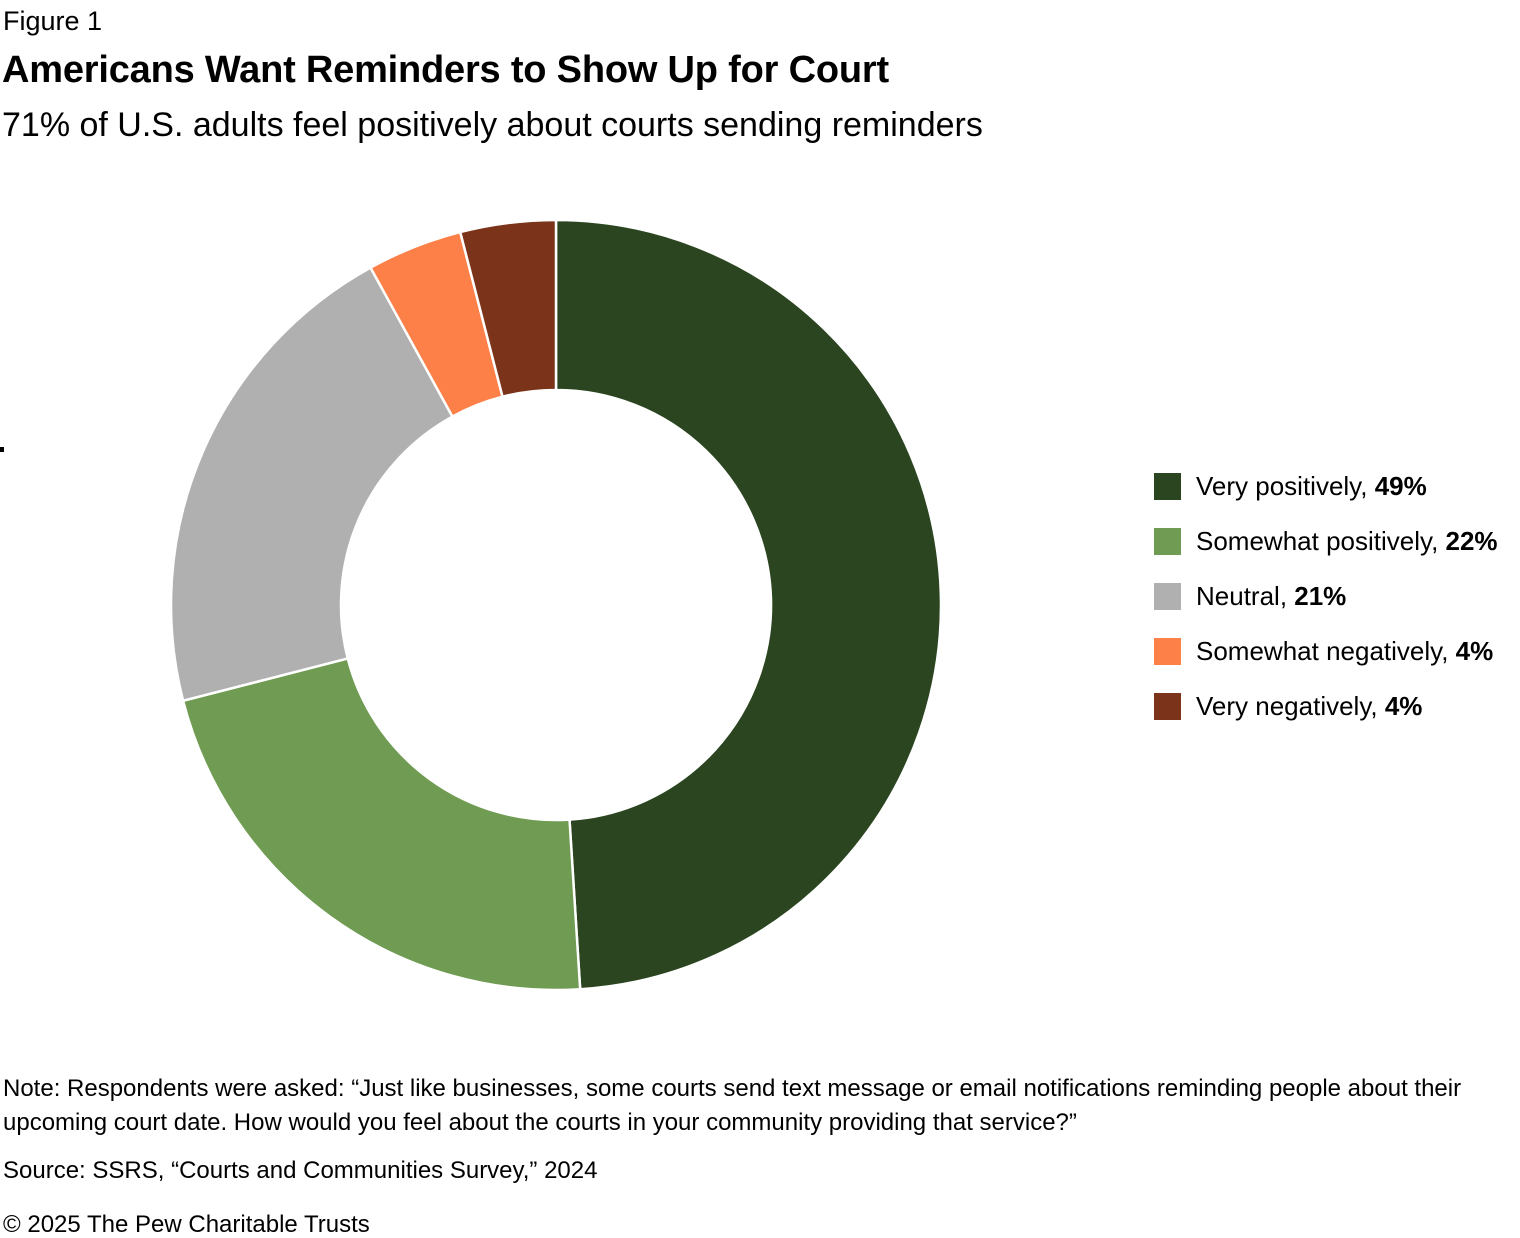 The width and height of the screenshot is (1520, 1238). What do you see at coordinates (1347, 541) in the screenshot?
I see `legend-label-somewhat-positively: Somewhat positively, 22%` at bounding box center [1347, 541].